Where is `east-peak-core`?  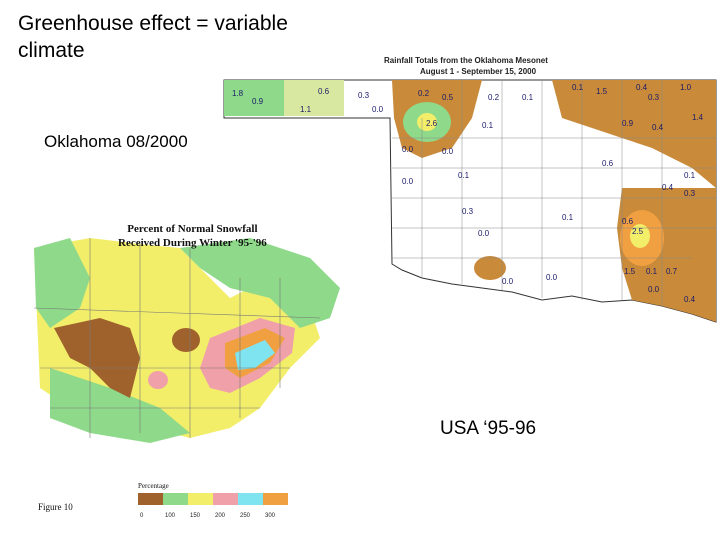 east-peak-core is located at coordinates (640, 236).